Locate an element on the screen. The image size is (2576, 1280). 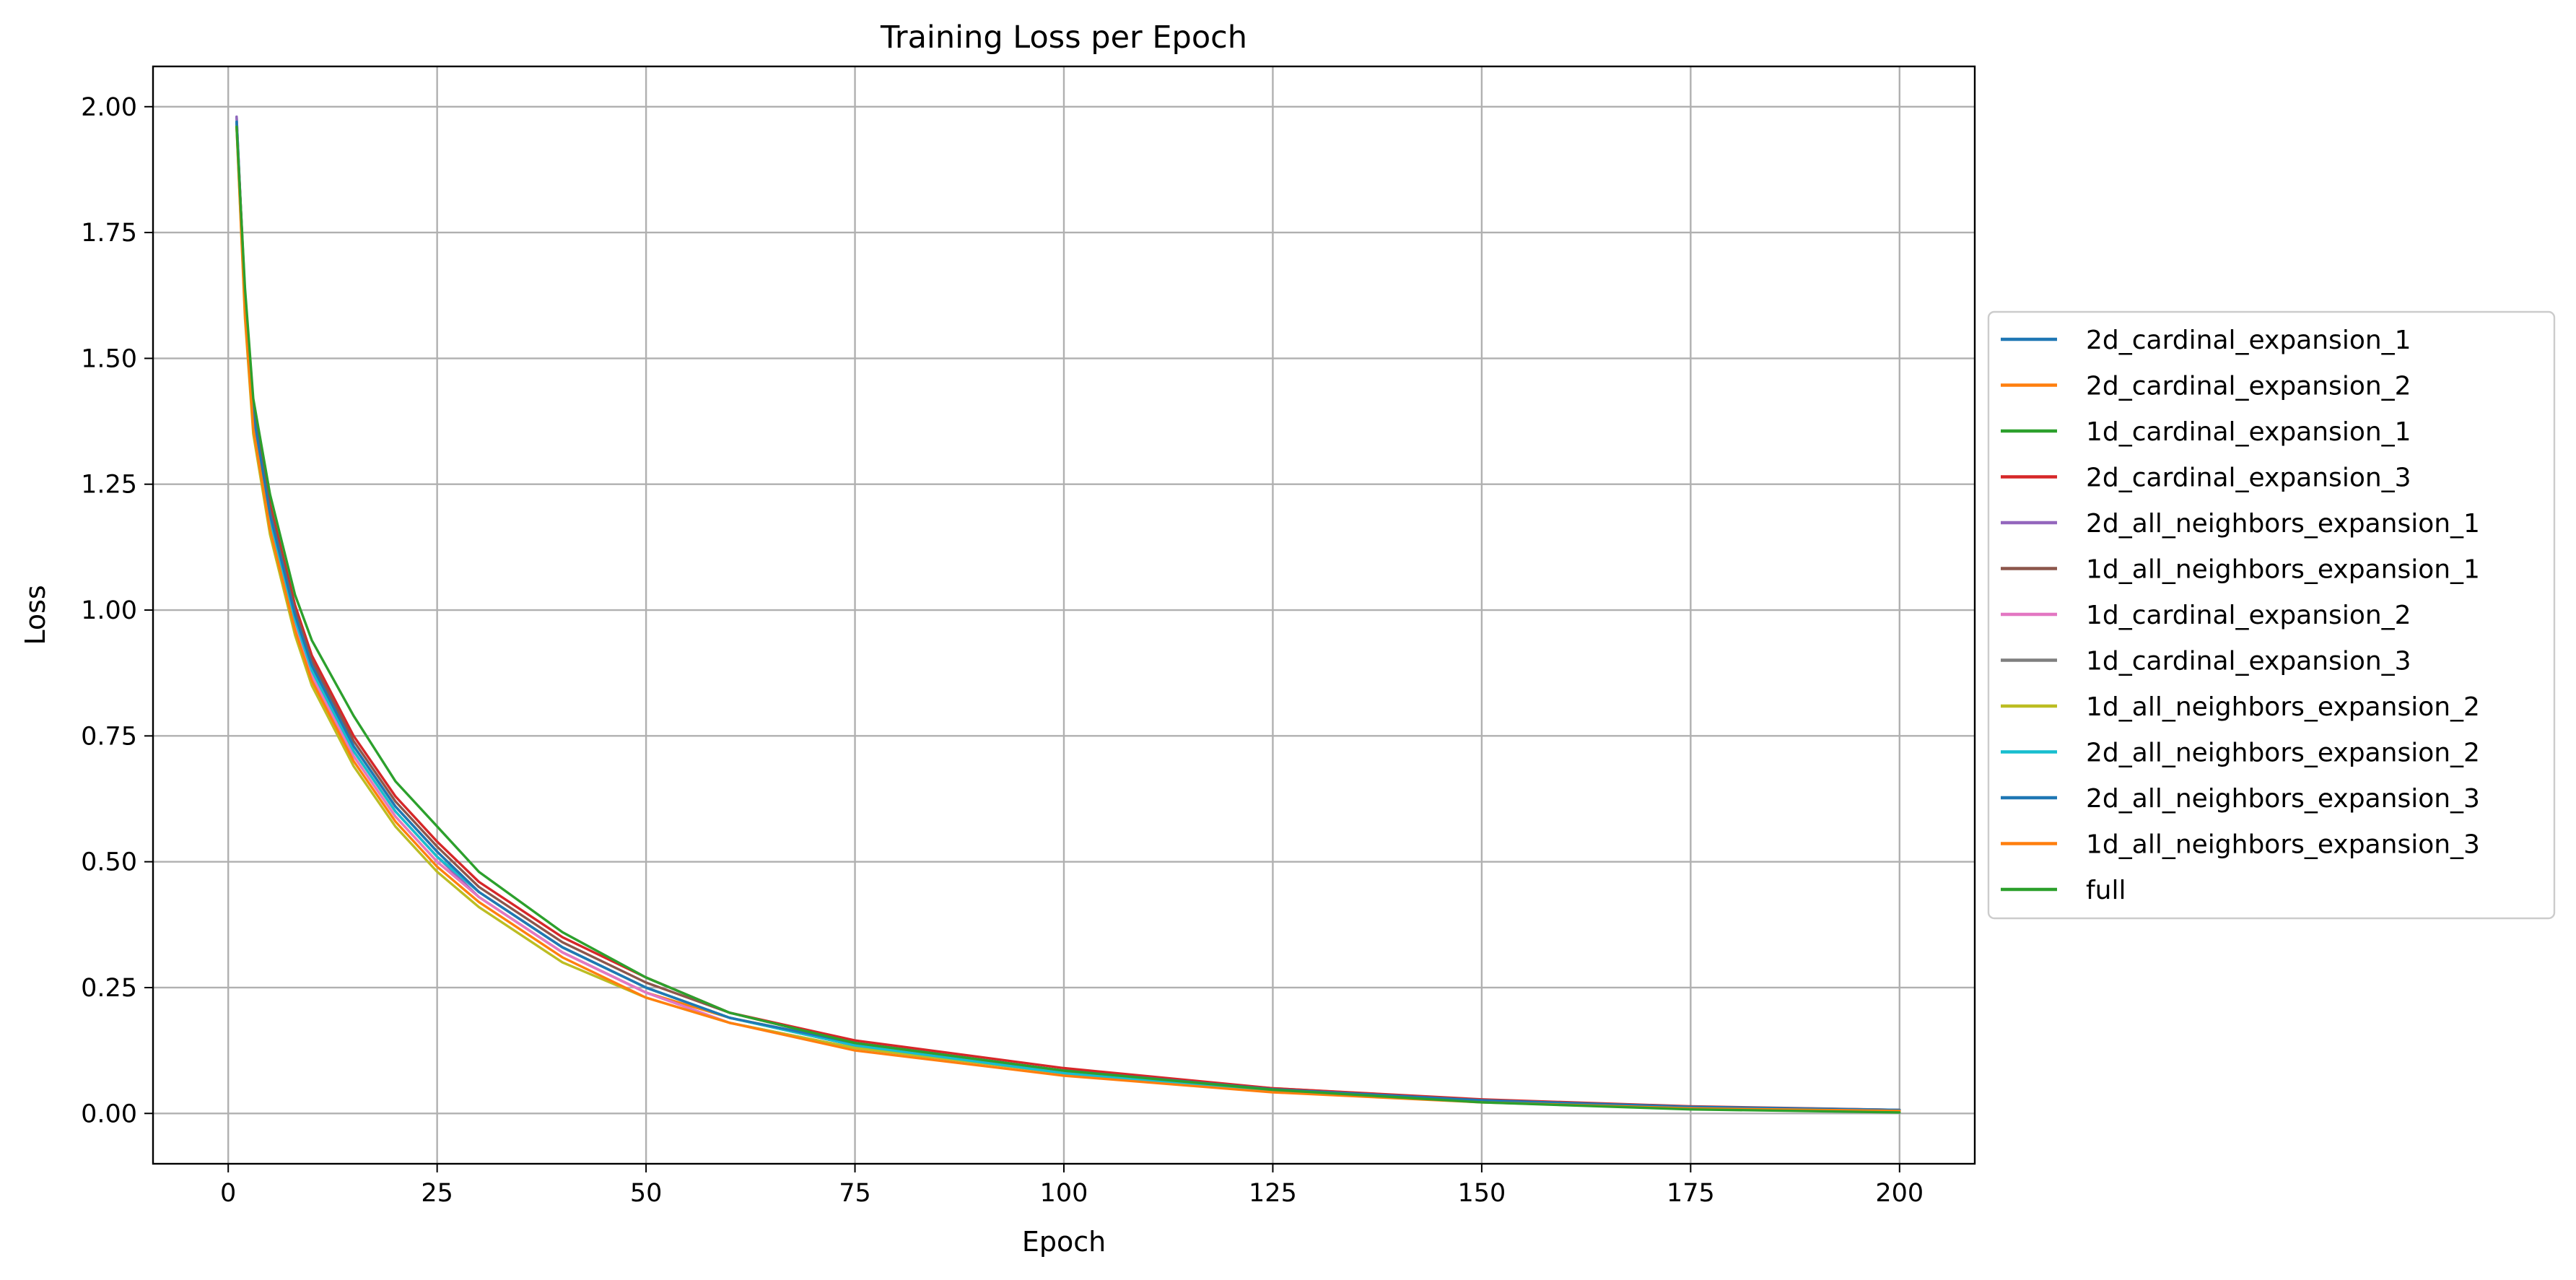
y-tick-label: 1.75 is located at coordinates (109, 233).